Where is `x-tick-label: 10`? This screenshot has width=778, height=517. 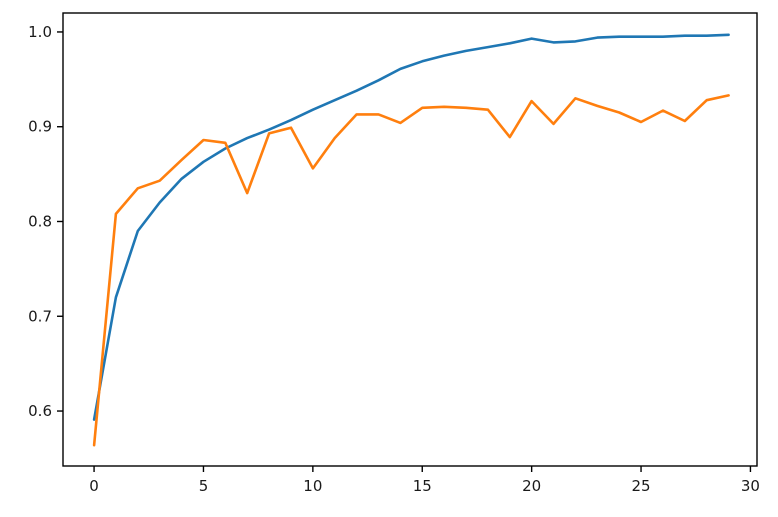
x-tick-label: 10 is located at coordinates (312, 486).